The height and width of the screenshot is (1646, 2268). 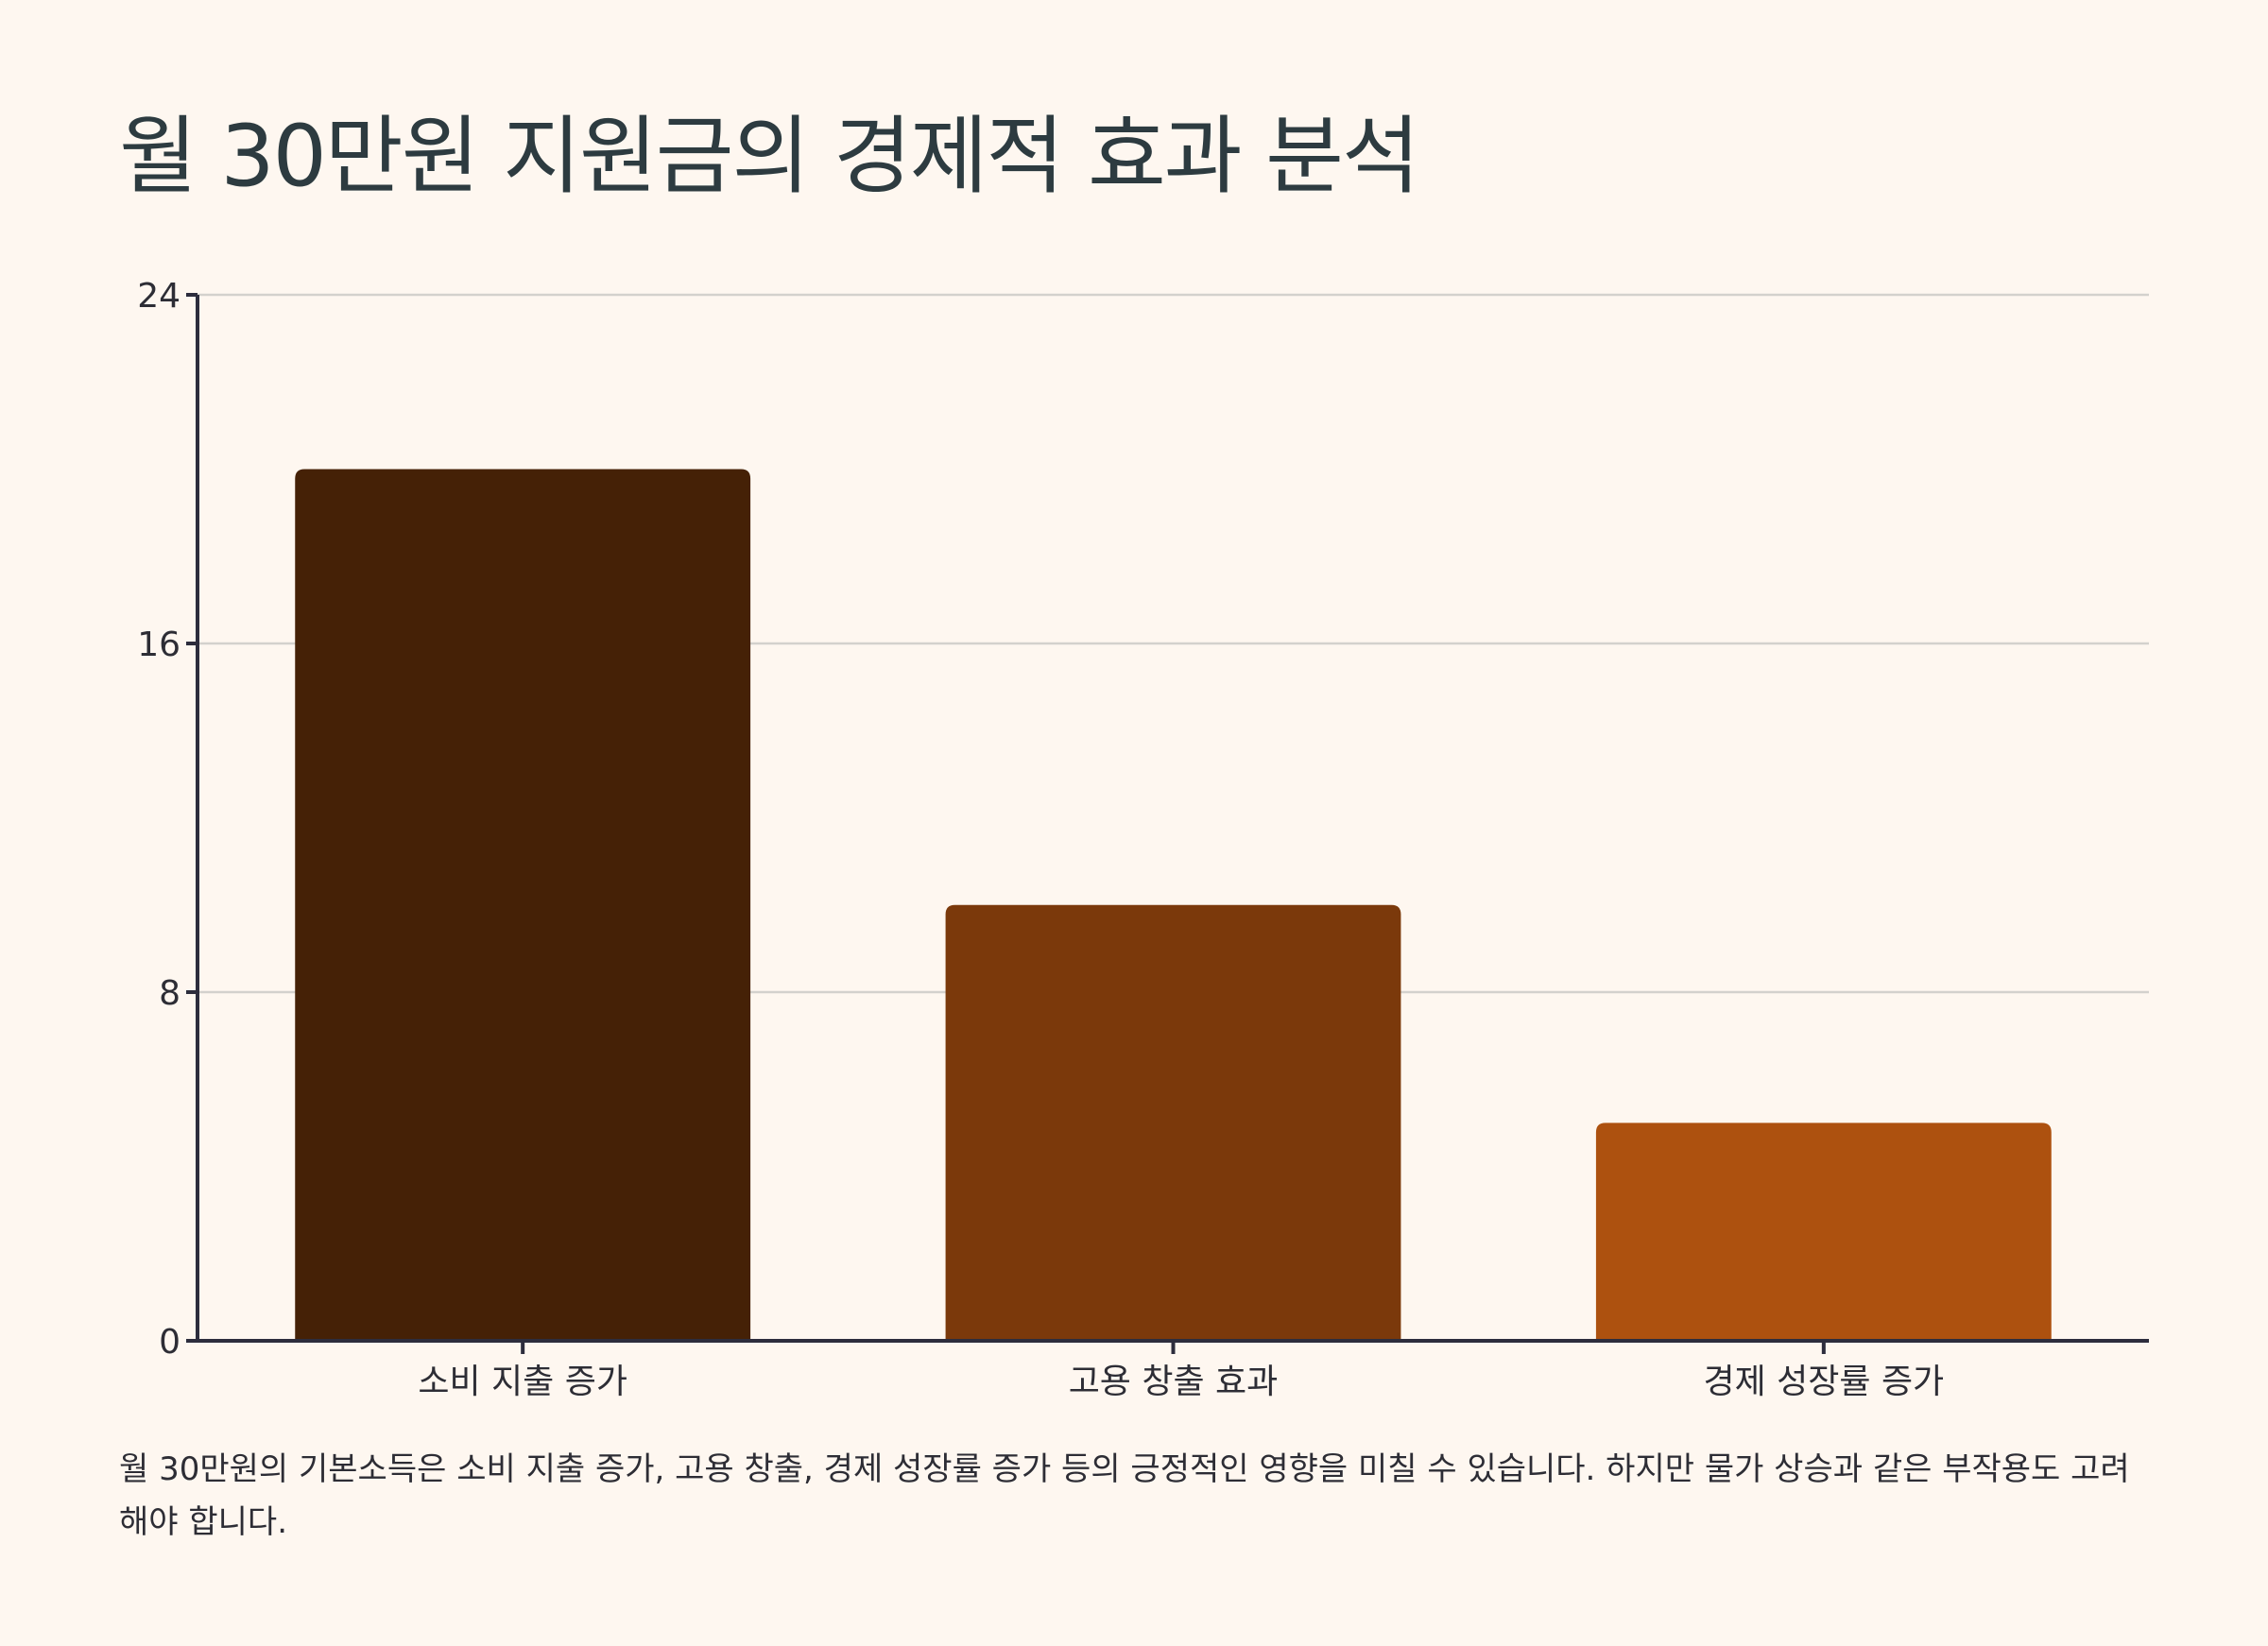 What do you see at coordinates (522, 1382) in the screenshot?
I see `x-tick-label: 소비 지출 증가` at bounding box center [522, 1382].